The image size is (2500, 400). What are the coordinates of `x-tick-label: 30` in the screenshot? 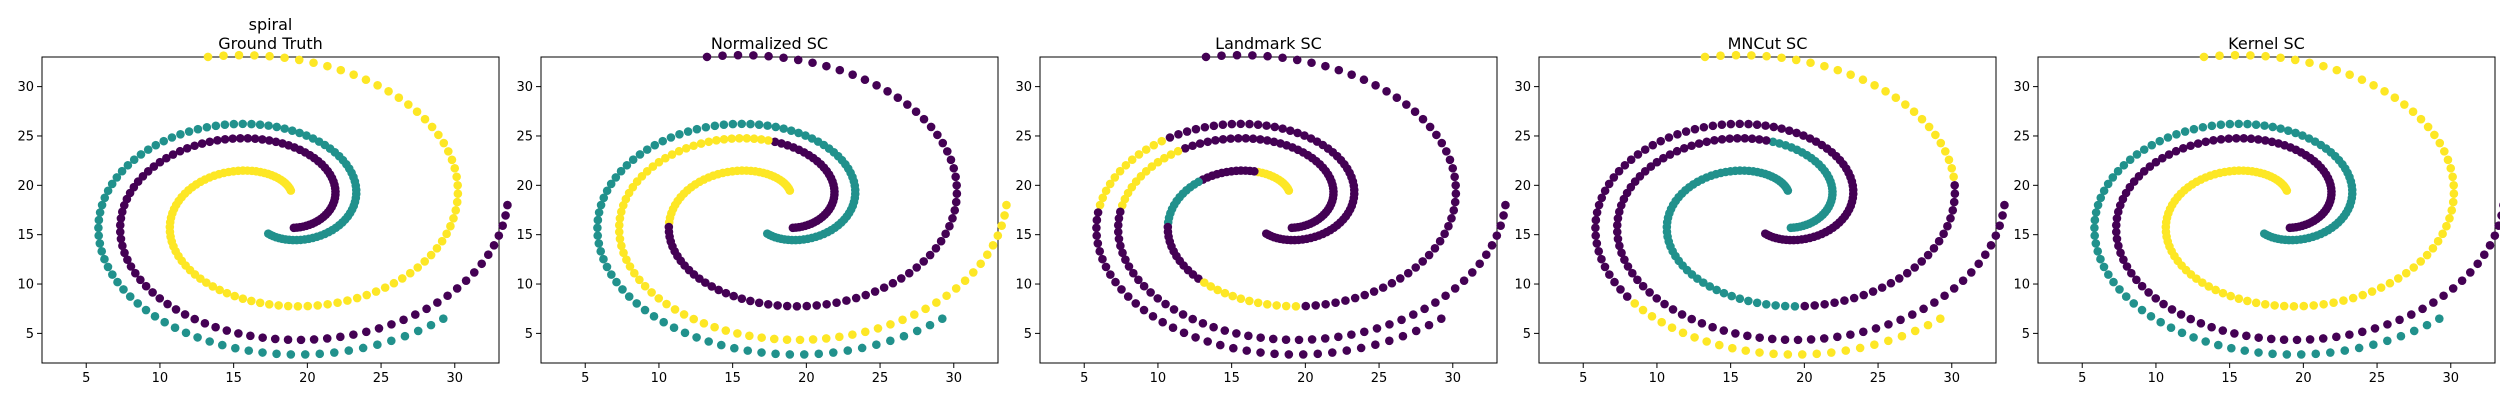 It's located at (1453, 378).